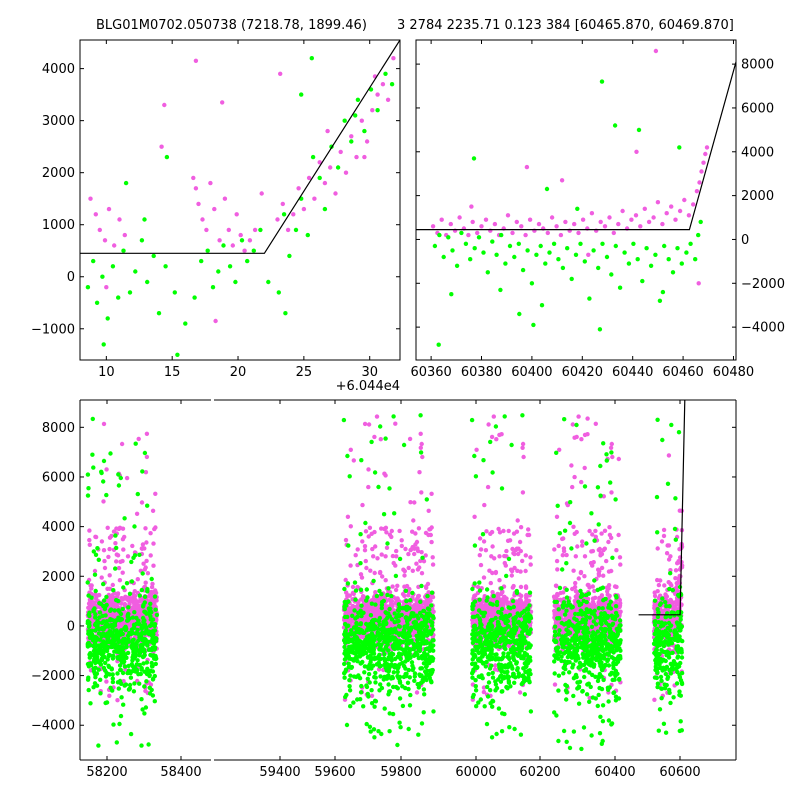  What do you see at coordinates (58, 225) in the screenshot?
I see `y-tick-label: 1000` at bounding box center [58, 225].